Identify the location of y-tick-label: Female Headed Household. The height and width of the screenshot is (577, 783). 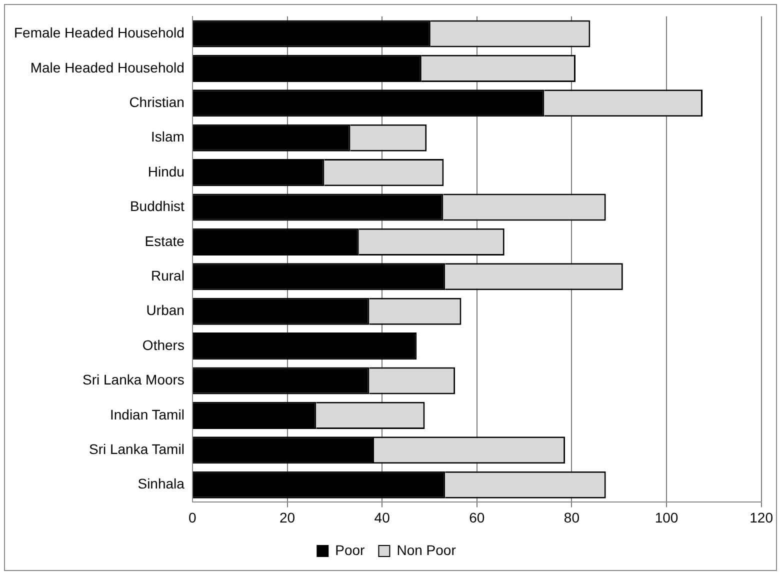
(99, 32).